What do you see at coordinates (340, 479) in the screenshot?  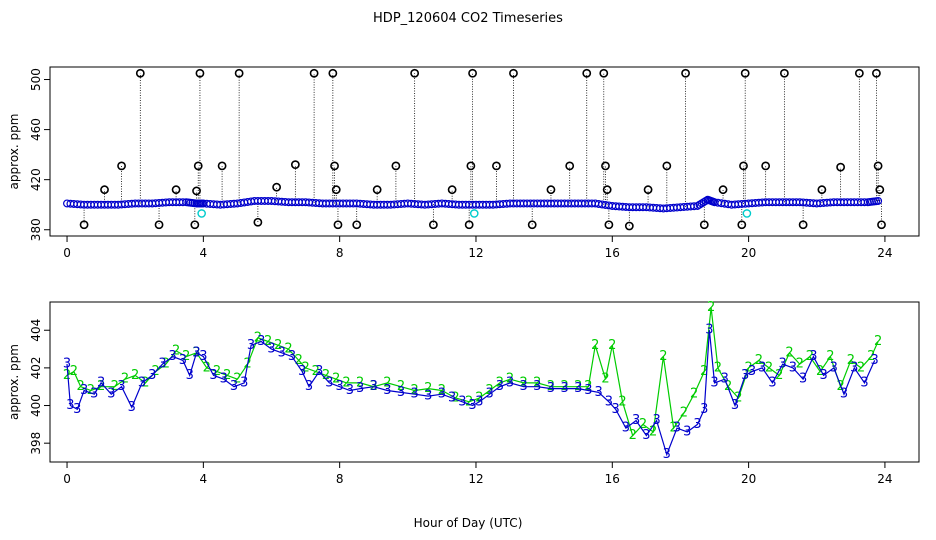 I see `x-tick-label: 8` at bounding box center [340, 479].